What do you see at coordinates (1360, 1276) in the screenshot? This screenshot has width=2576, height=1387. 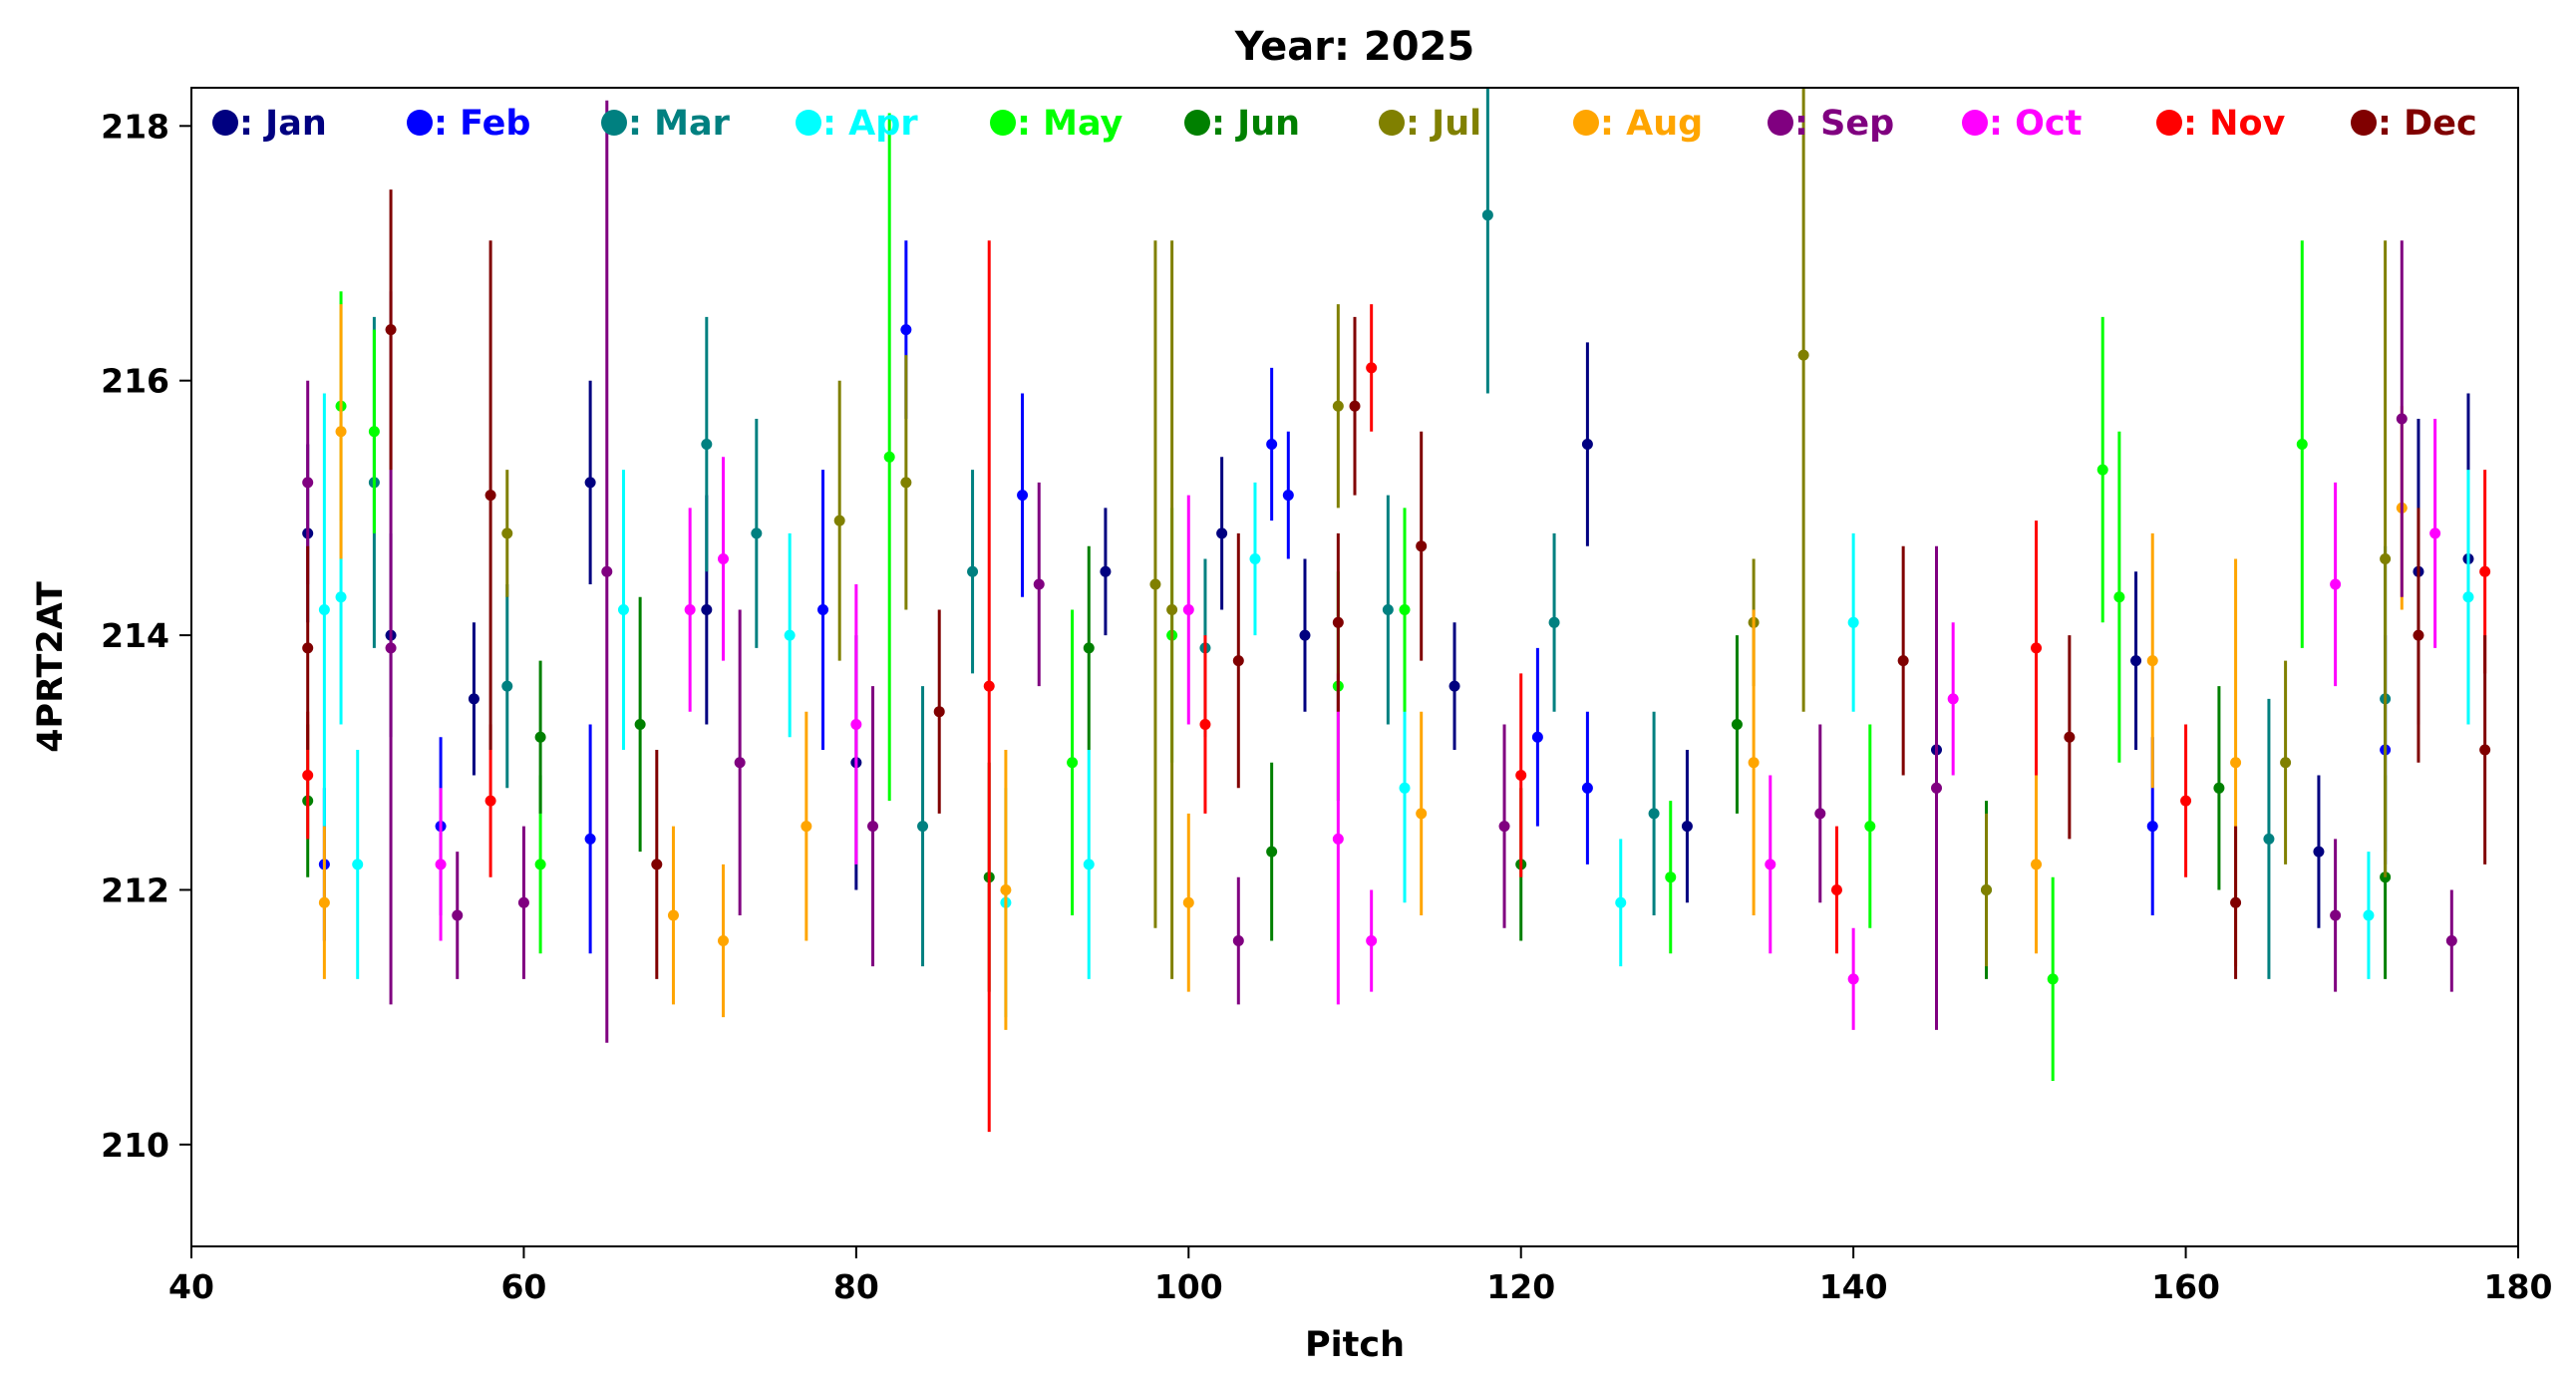 I see `x-axis: 40 60 80 100 120 140 160 180` at bounding box center [1360, 1276].